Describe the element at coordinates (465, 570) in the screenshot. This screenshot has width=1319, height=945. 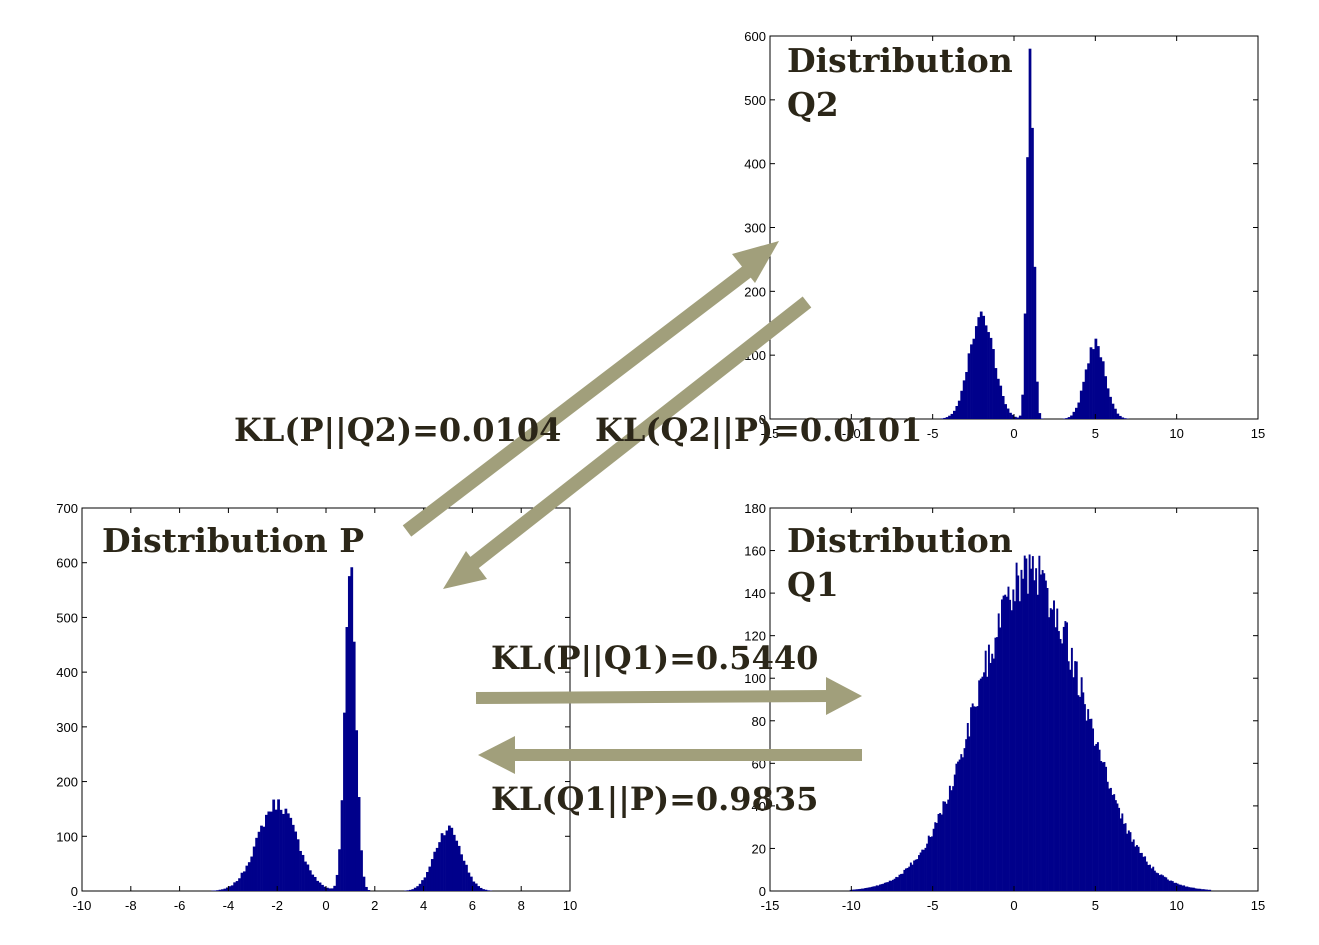
I see `arrow-q2-to-p-head` at that location.